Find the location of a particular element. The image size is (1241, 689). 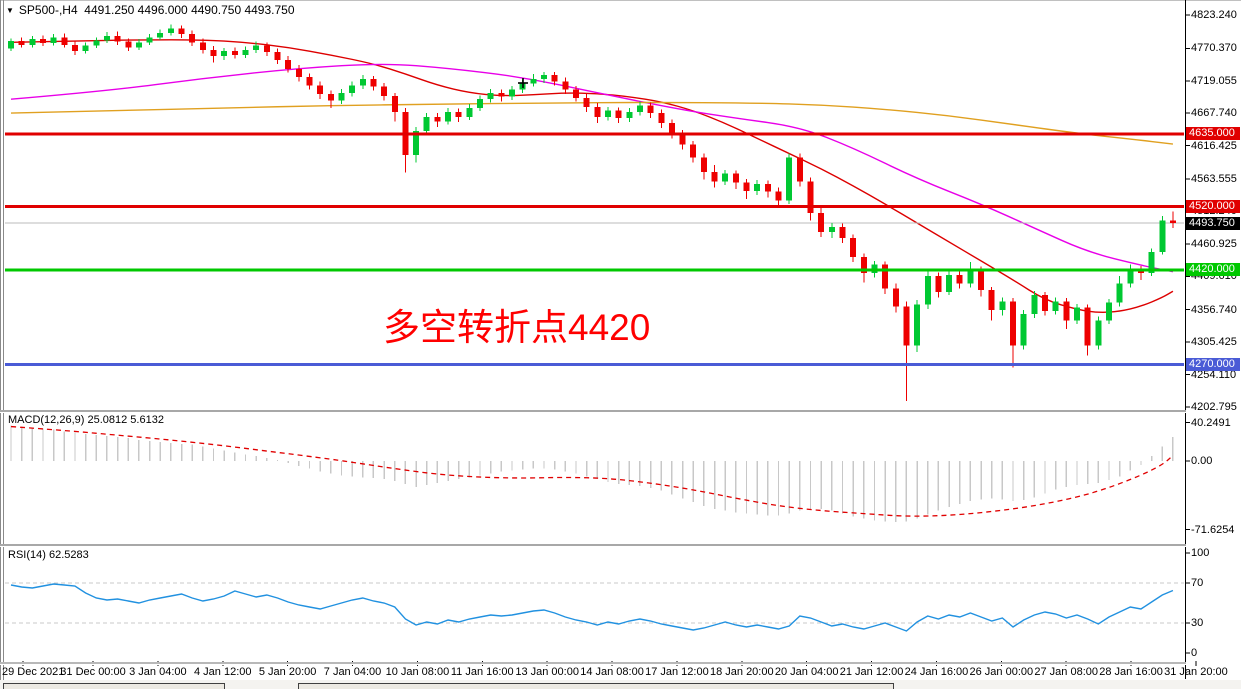

macd-histogram is located at coordinates (592, 474).